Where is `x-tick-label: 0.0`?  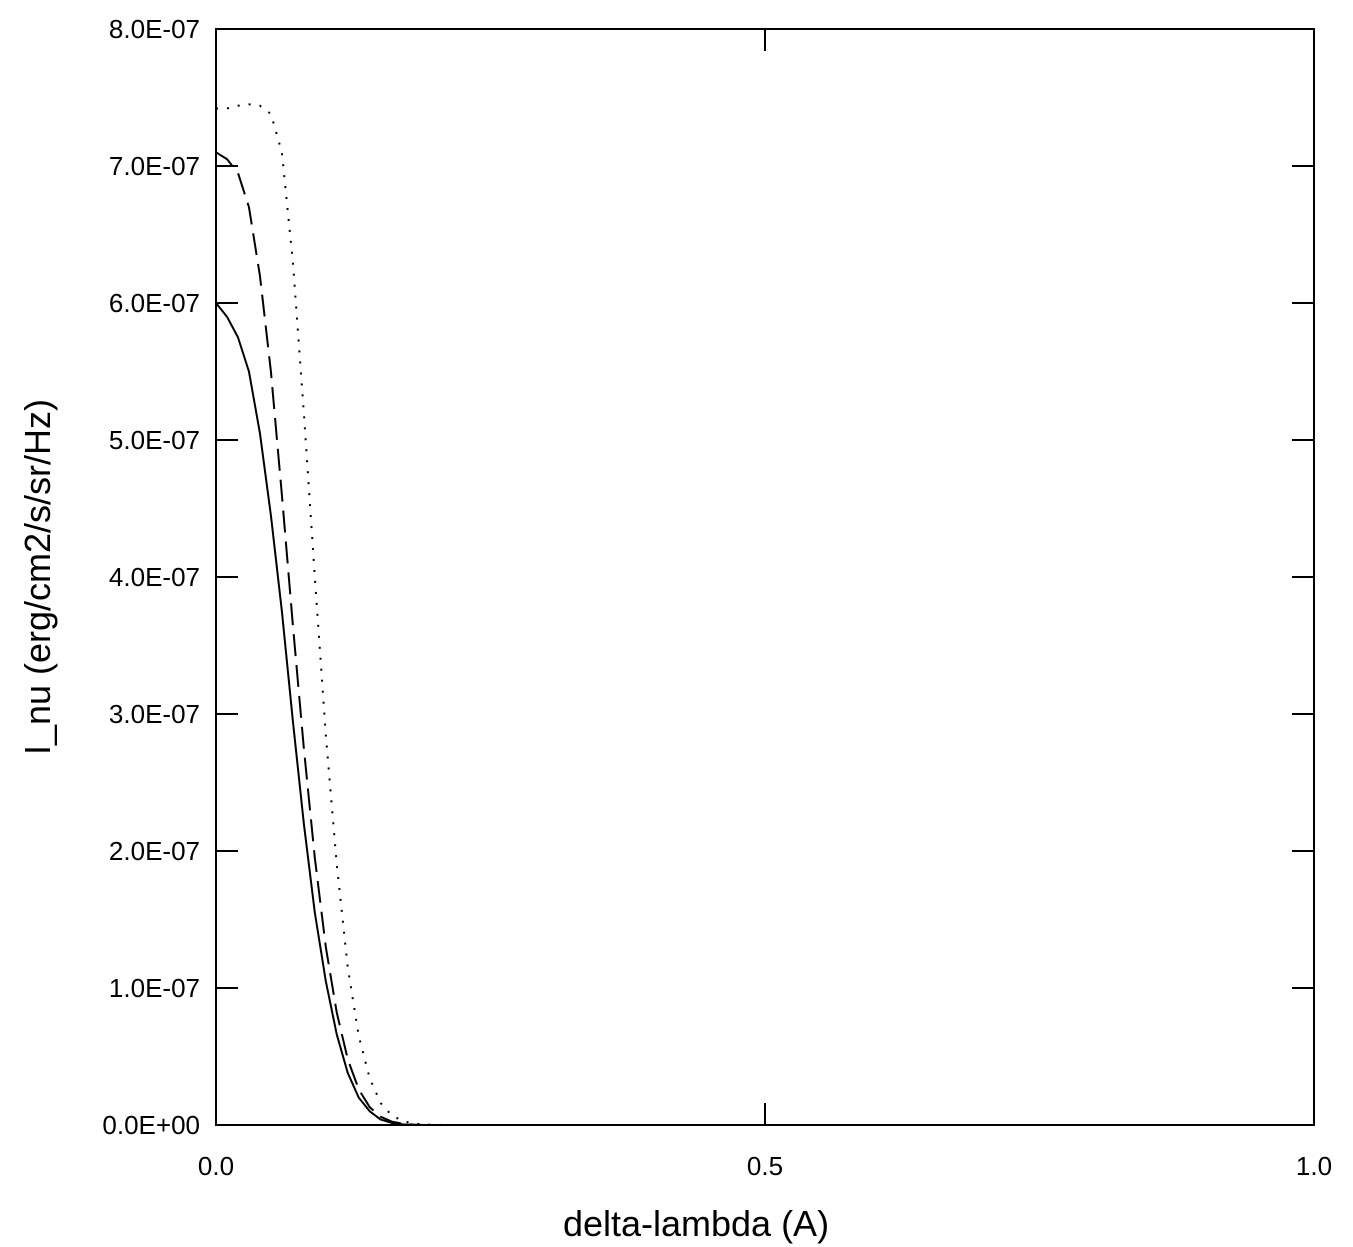 x-tick-label: 0.0 is located at coordinates (216, 1166).